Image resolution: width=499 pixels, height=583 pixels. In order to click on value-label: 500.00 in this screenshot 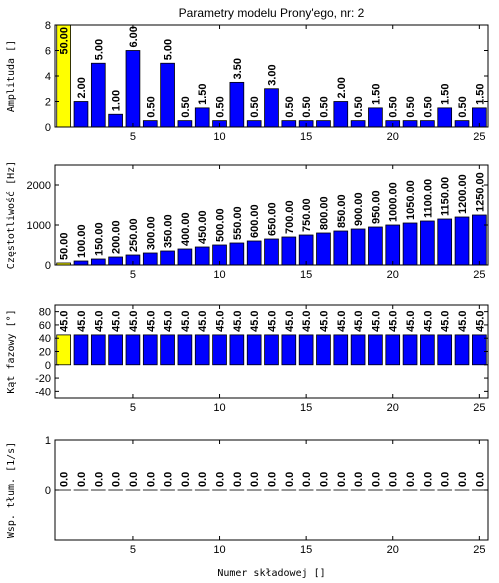, I will do `click(221, 225)`.